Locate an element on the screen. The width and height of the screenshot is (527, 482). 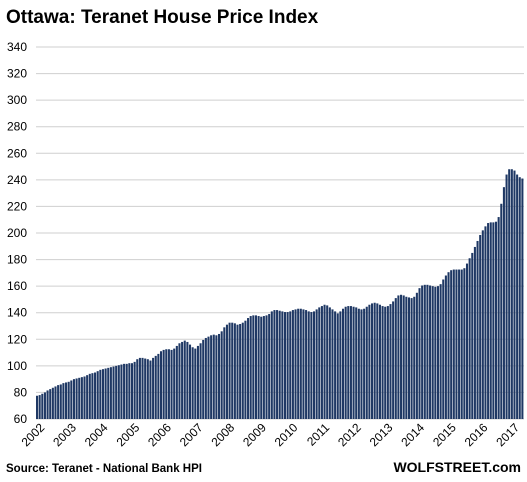
y-tick-label: 280 is located at coordinates (17, 127).